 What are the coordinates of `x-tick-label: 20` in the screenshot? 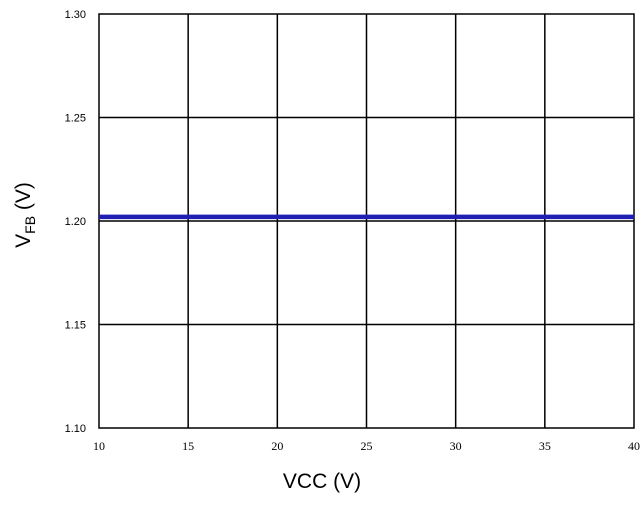 It's located at (277, 446).